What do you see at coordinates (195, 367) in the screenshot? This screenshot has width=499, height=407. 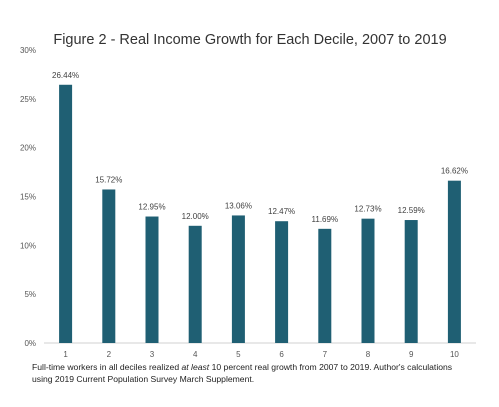 I see `footnote-emphasis: at least` at bounding box center [195, 367].